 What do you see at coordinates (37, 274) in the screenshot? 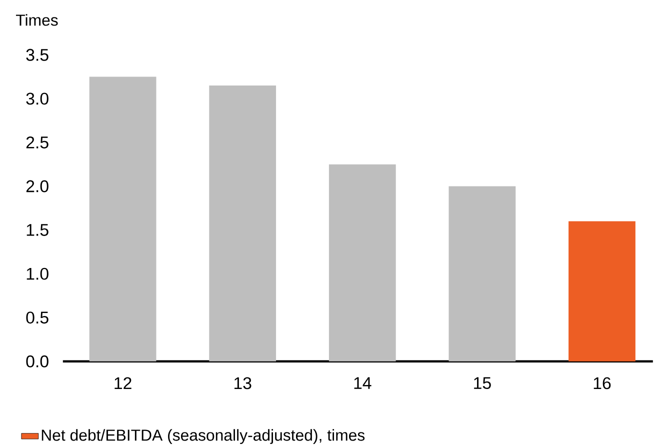
I see `y-tick-label: 1.0` at bounding box center [37, 274].